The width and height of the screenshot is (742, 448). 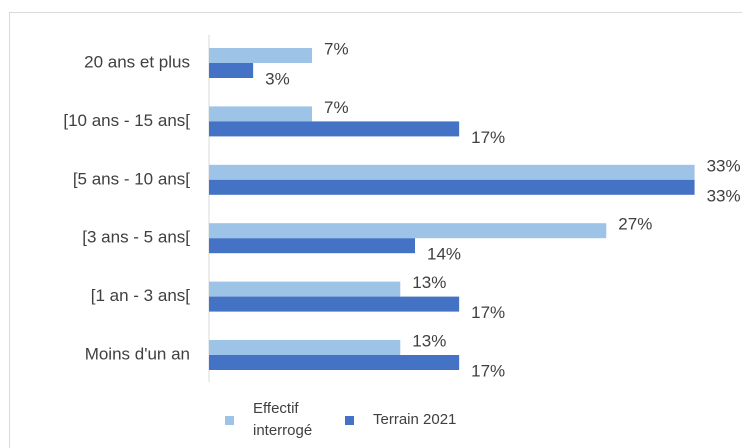 I want to click on legend-label: Effectif interrogé, so click(x=283, y=419).